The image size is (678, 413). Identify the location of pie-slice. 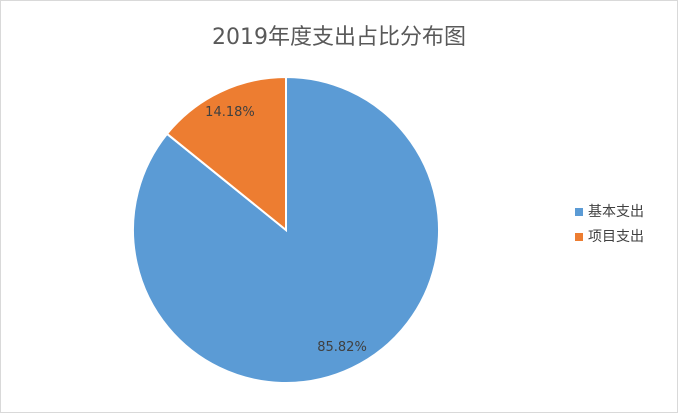
(226, 154).